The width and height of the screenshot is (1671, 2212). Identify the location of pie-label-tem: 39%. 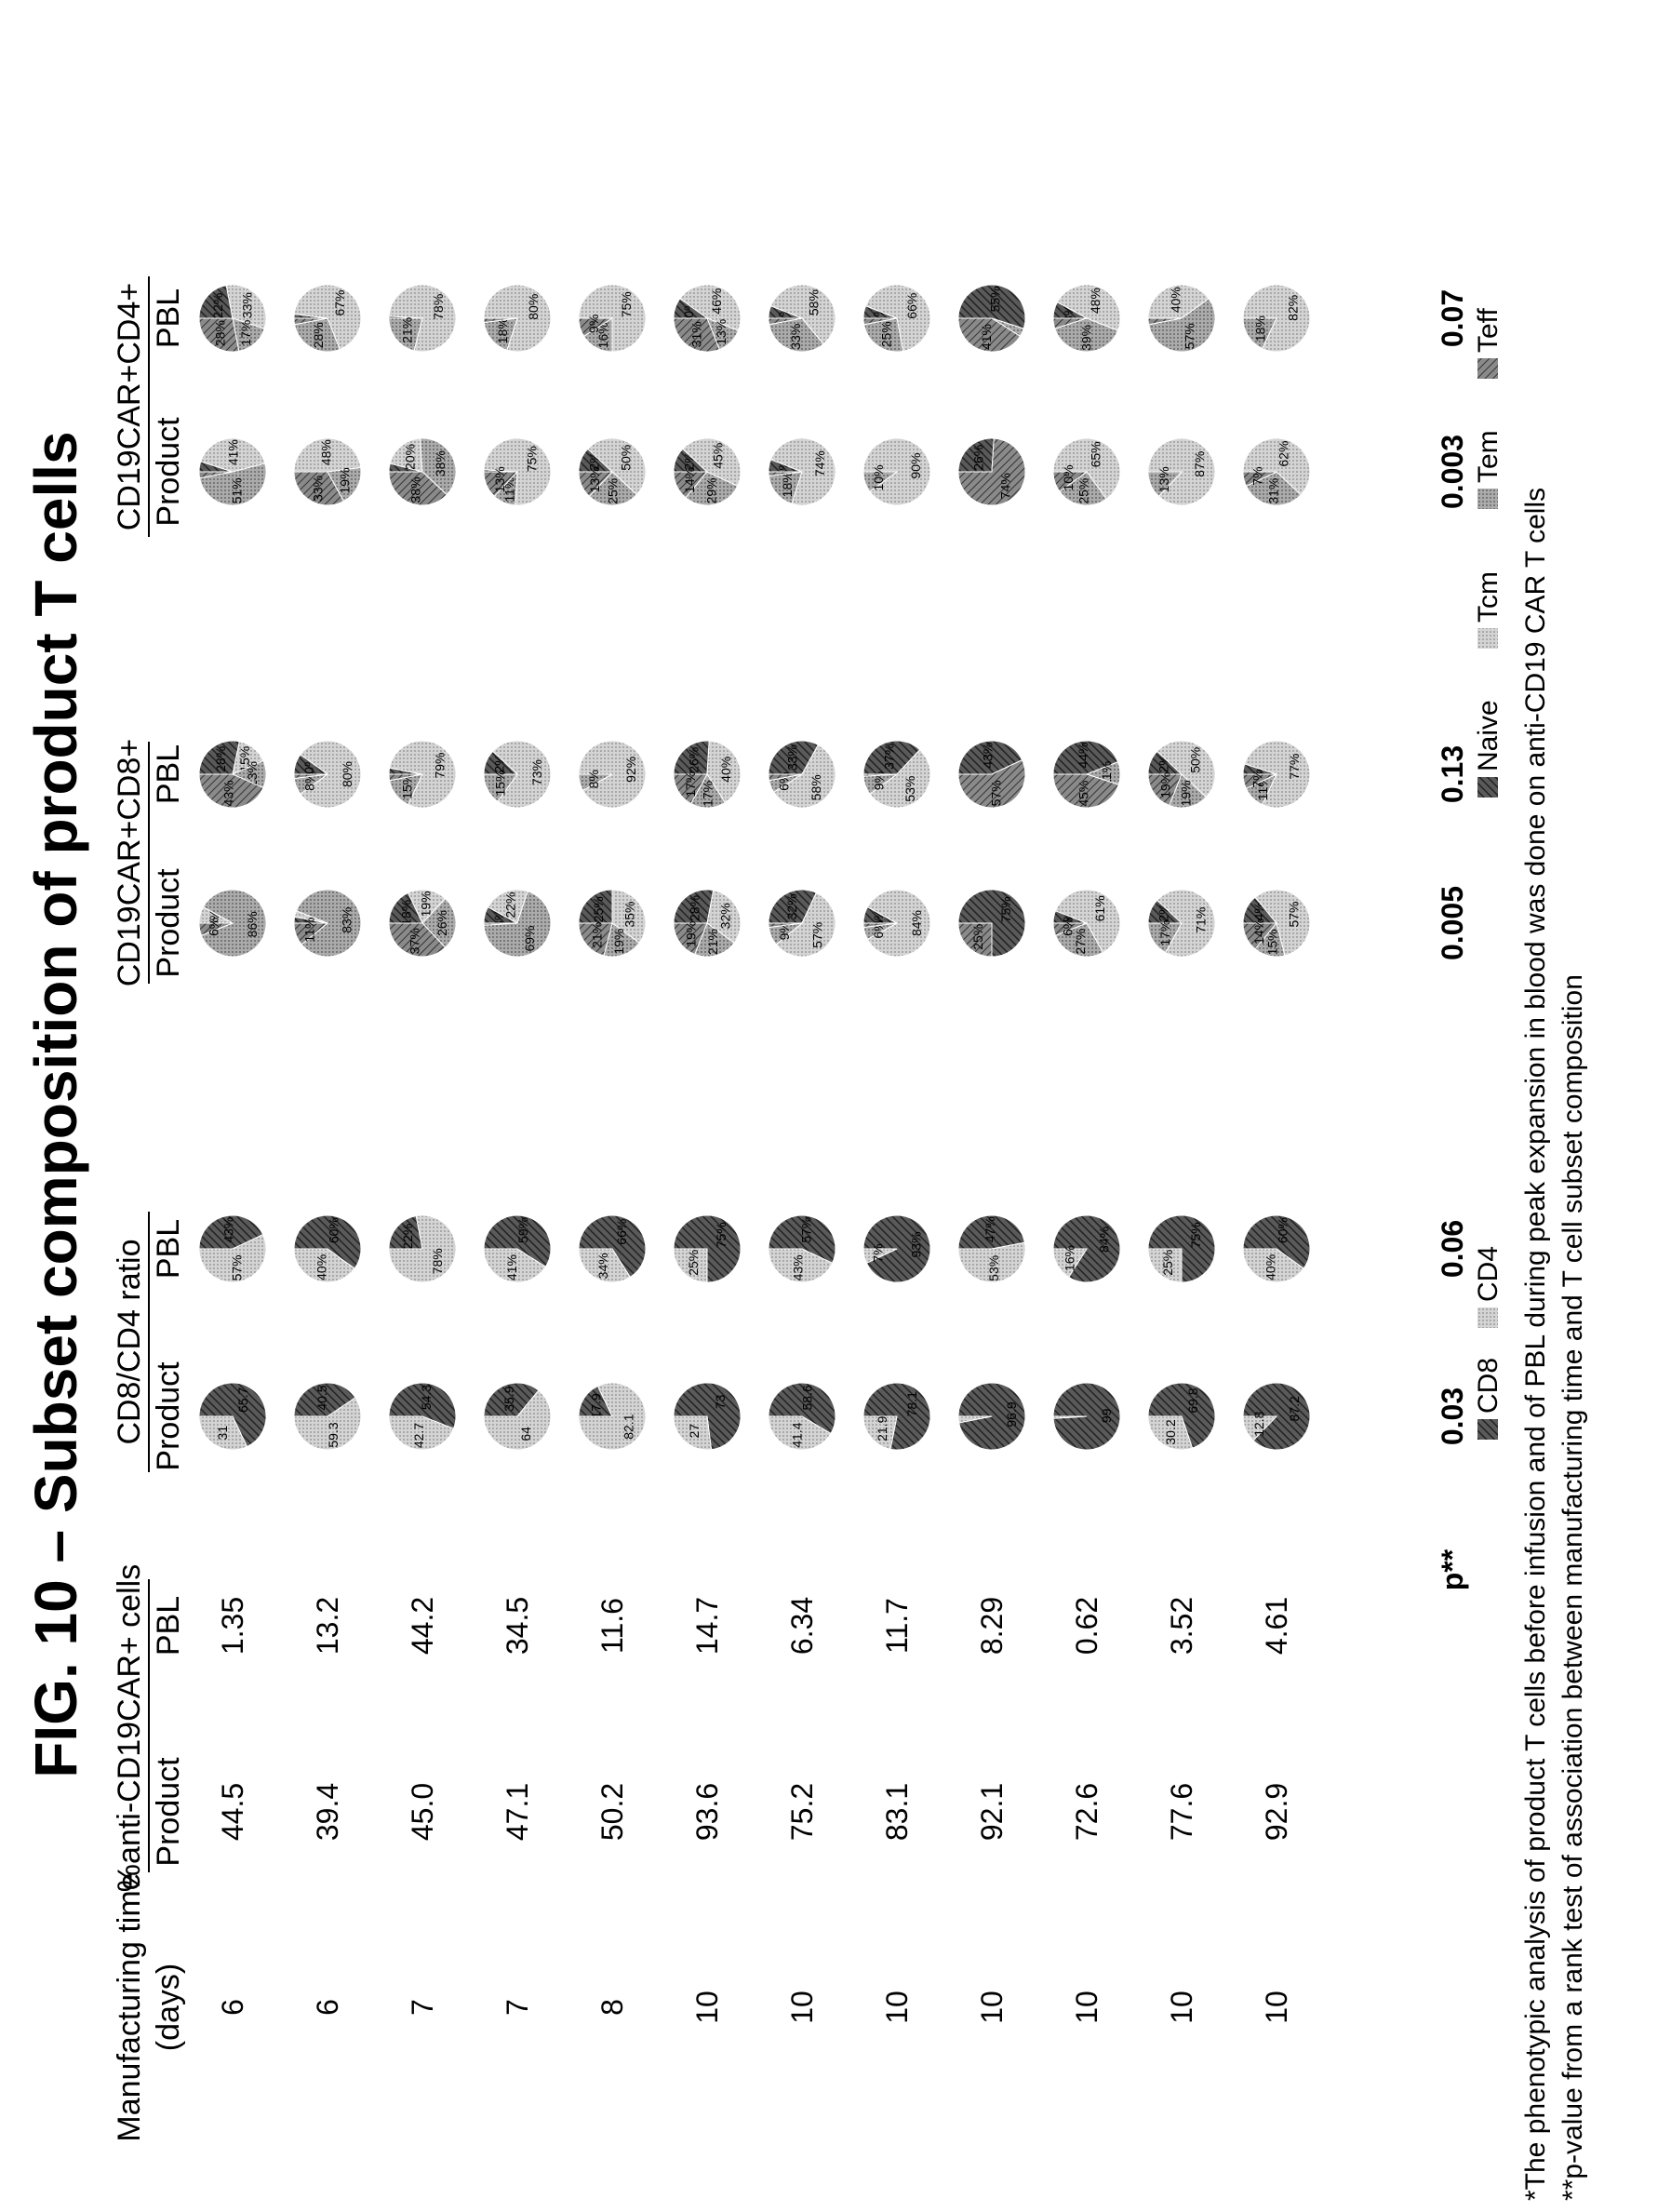
(1085, 338).